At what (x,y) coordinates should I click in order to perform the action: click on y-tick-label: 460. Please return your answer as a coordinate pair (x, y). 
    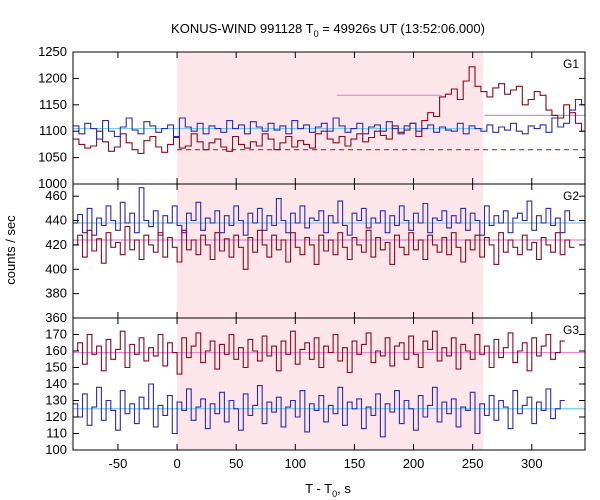
    Looking at the image, I should click on (56, 195).